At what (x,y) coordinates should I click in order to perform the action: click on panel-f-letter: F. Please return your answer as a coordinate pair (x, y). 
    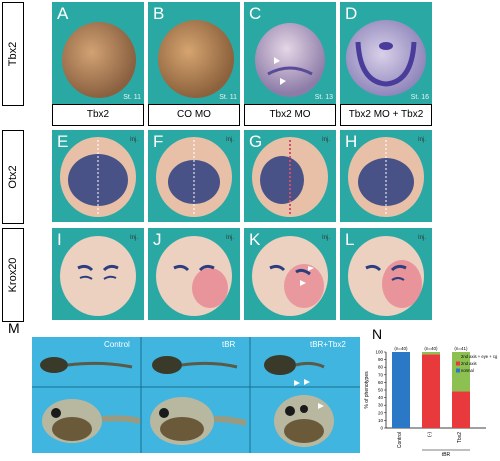
    Looking at the image, I should click on (158, 141).